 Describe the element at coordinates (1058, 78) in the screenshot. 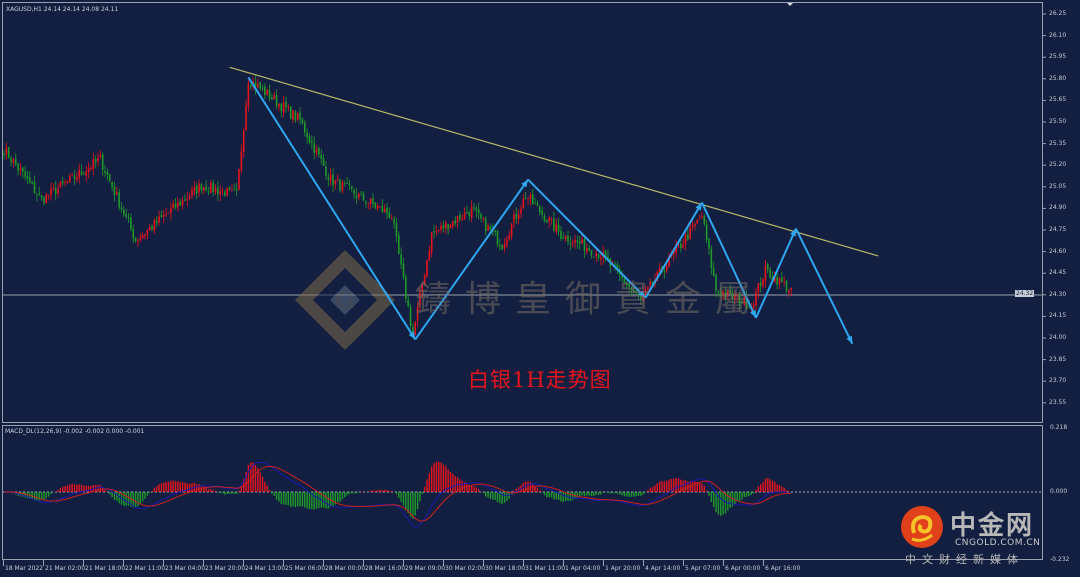

I see `price-tick: 25.80` at that location.